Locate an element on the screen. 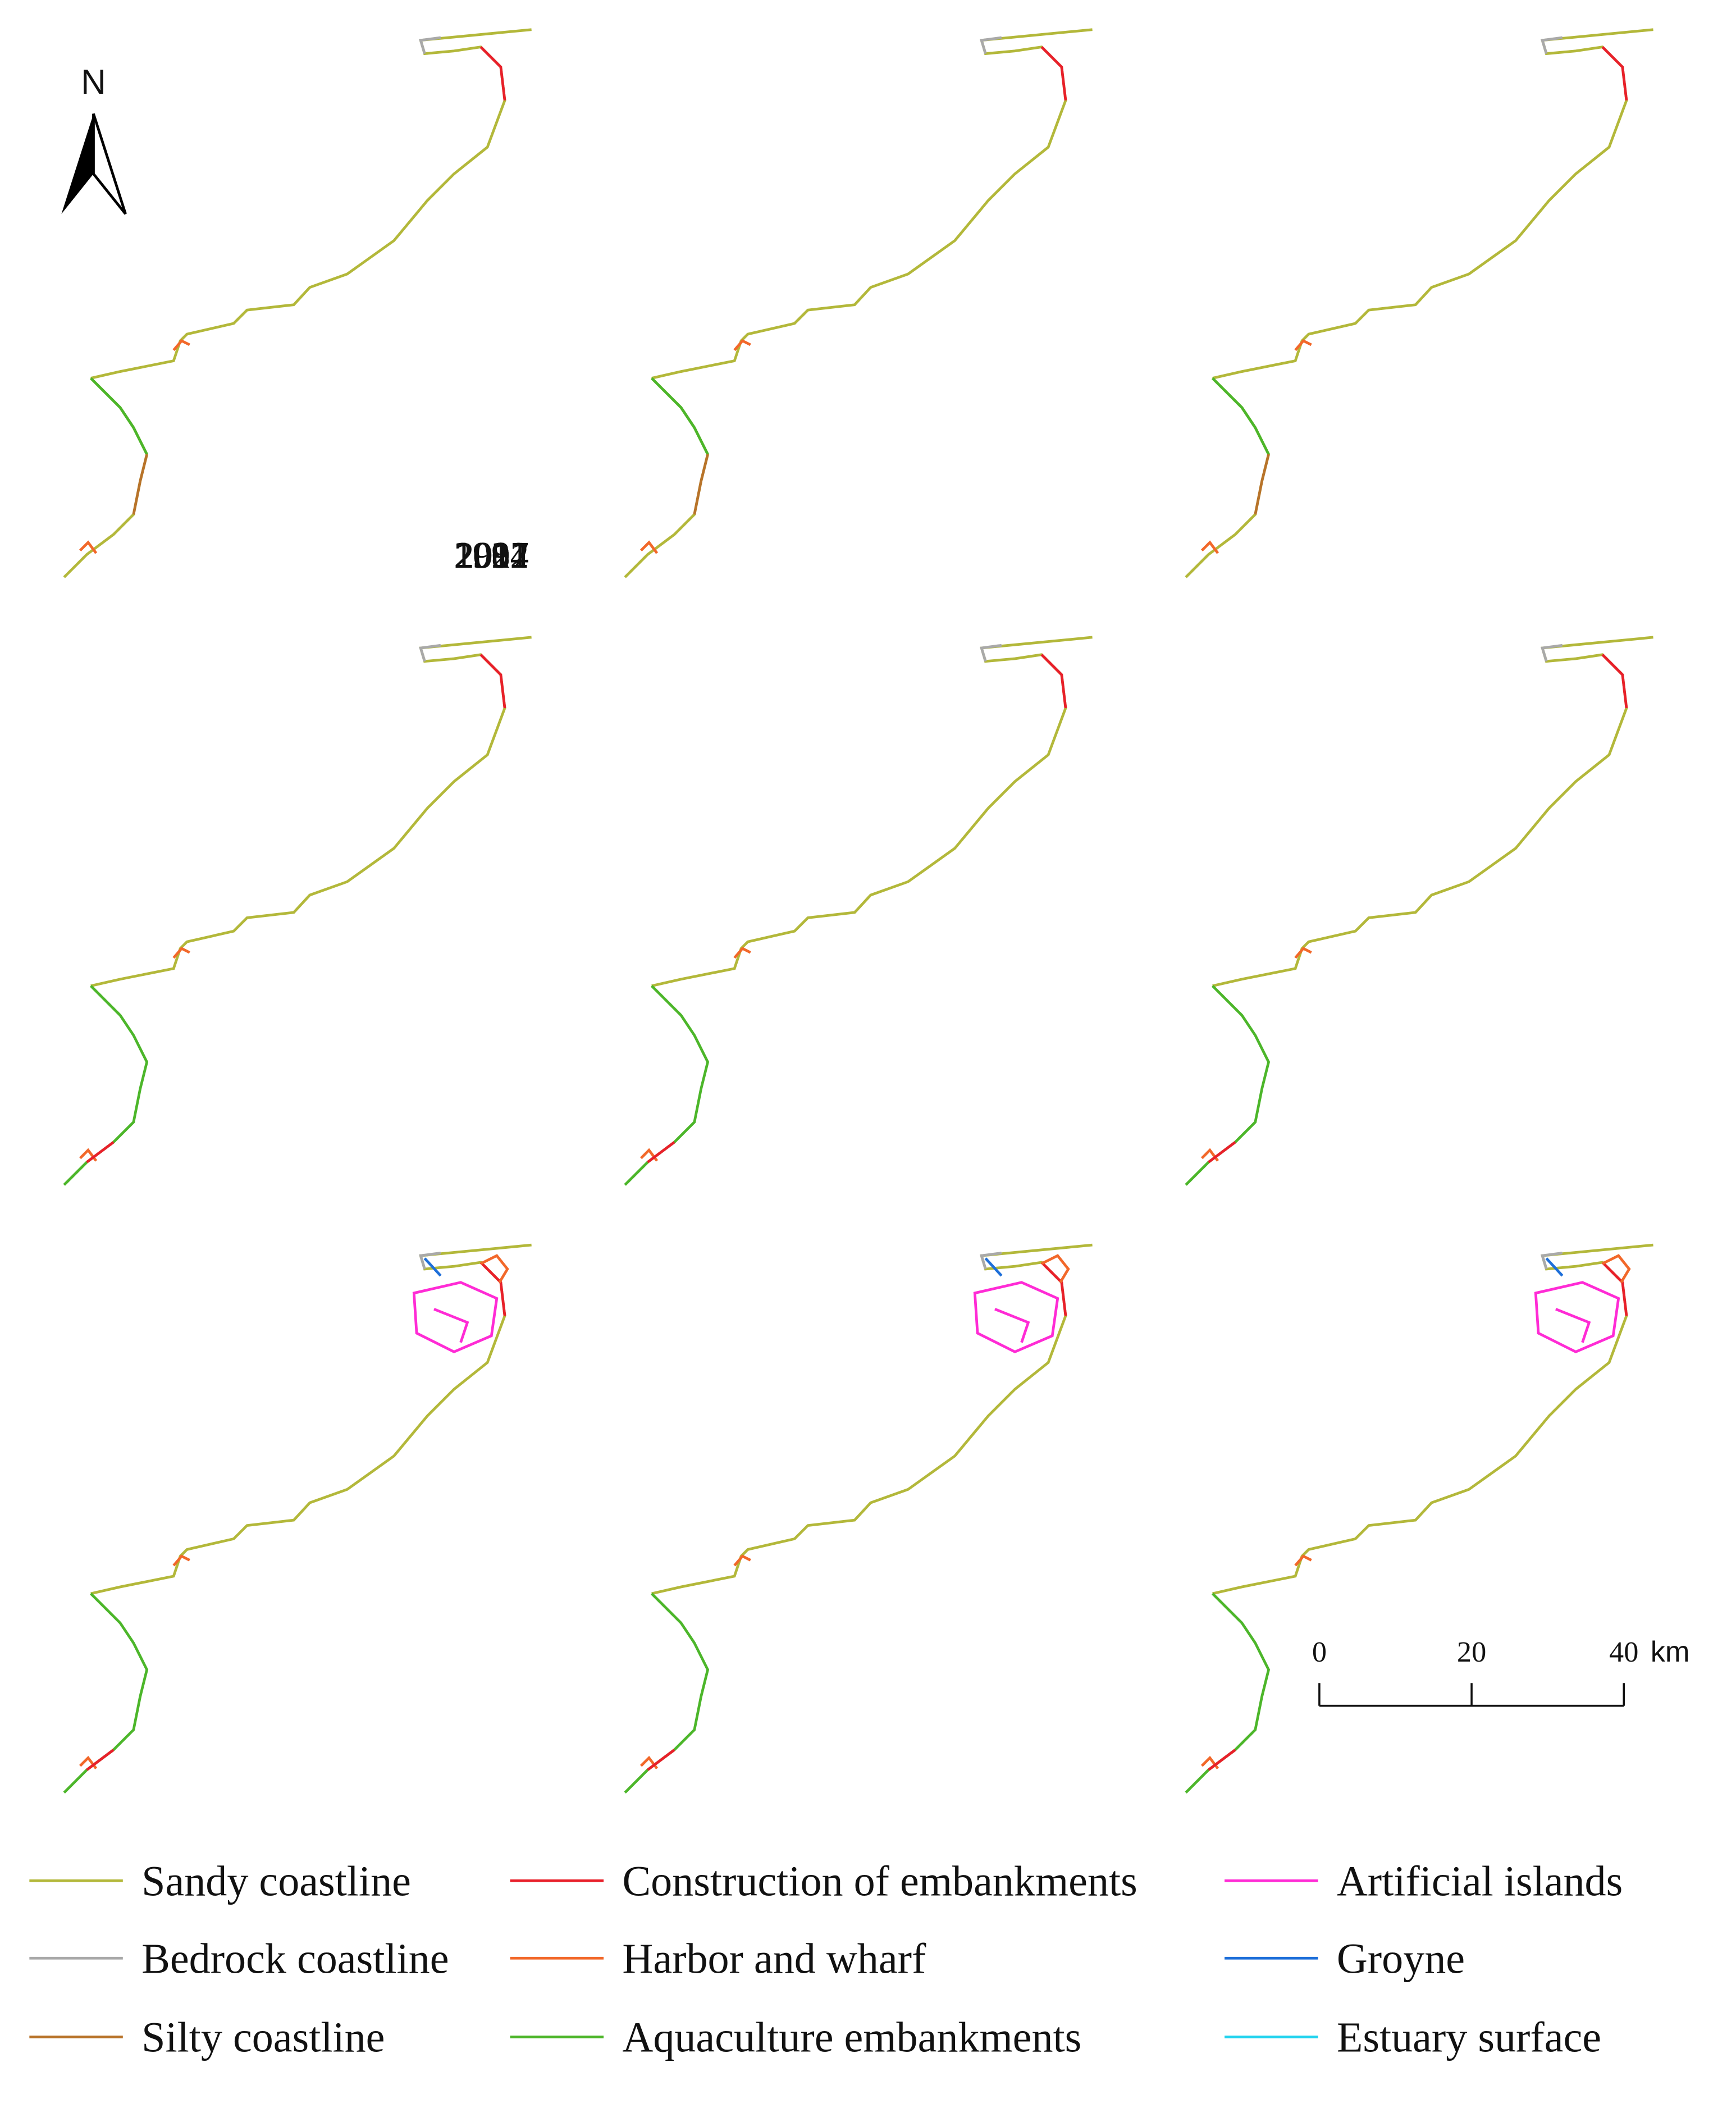 Image resolution: width=1736 pixels, height=2108 pixels. year-label: 2011 is located at coordinates (492, 555).